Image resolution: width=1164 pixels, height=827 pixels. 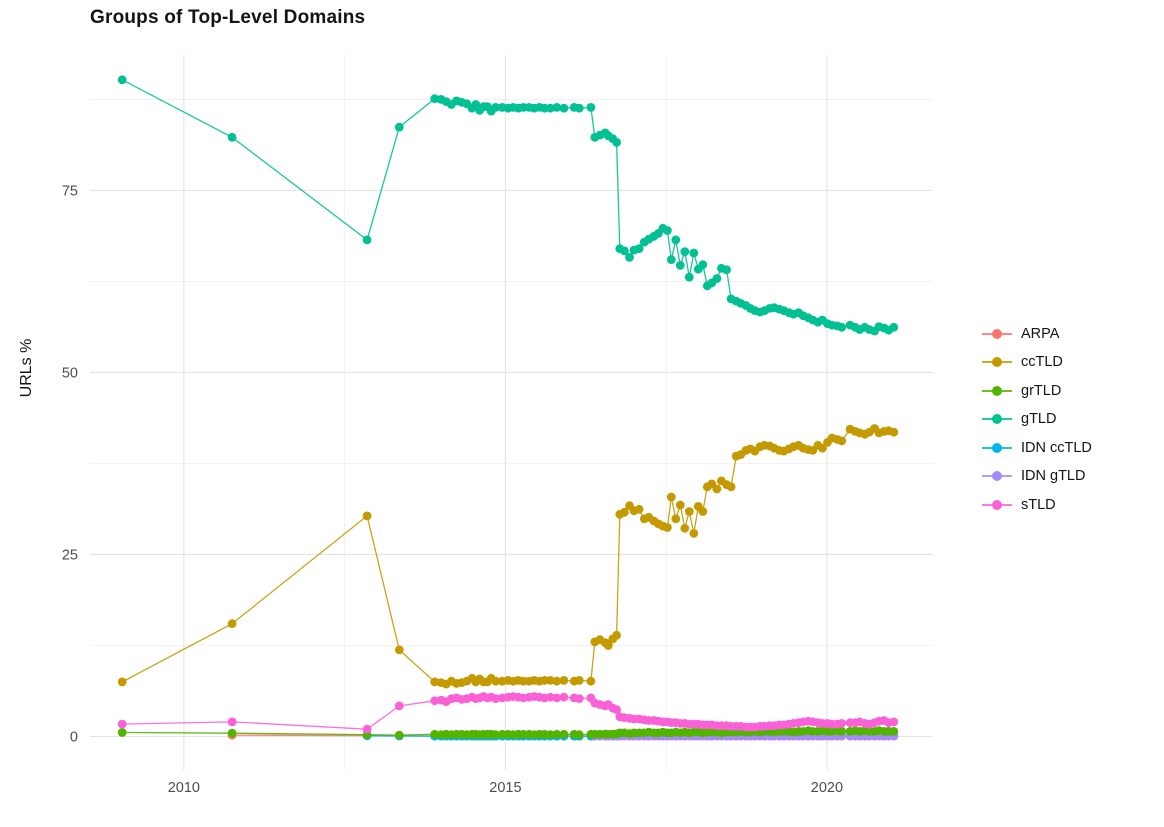 I want to click on legend-item-cctld: ccTLD, so click(x=1037, y=362).